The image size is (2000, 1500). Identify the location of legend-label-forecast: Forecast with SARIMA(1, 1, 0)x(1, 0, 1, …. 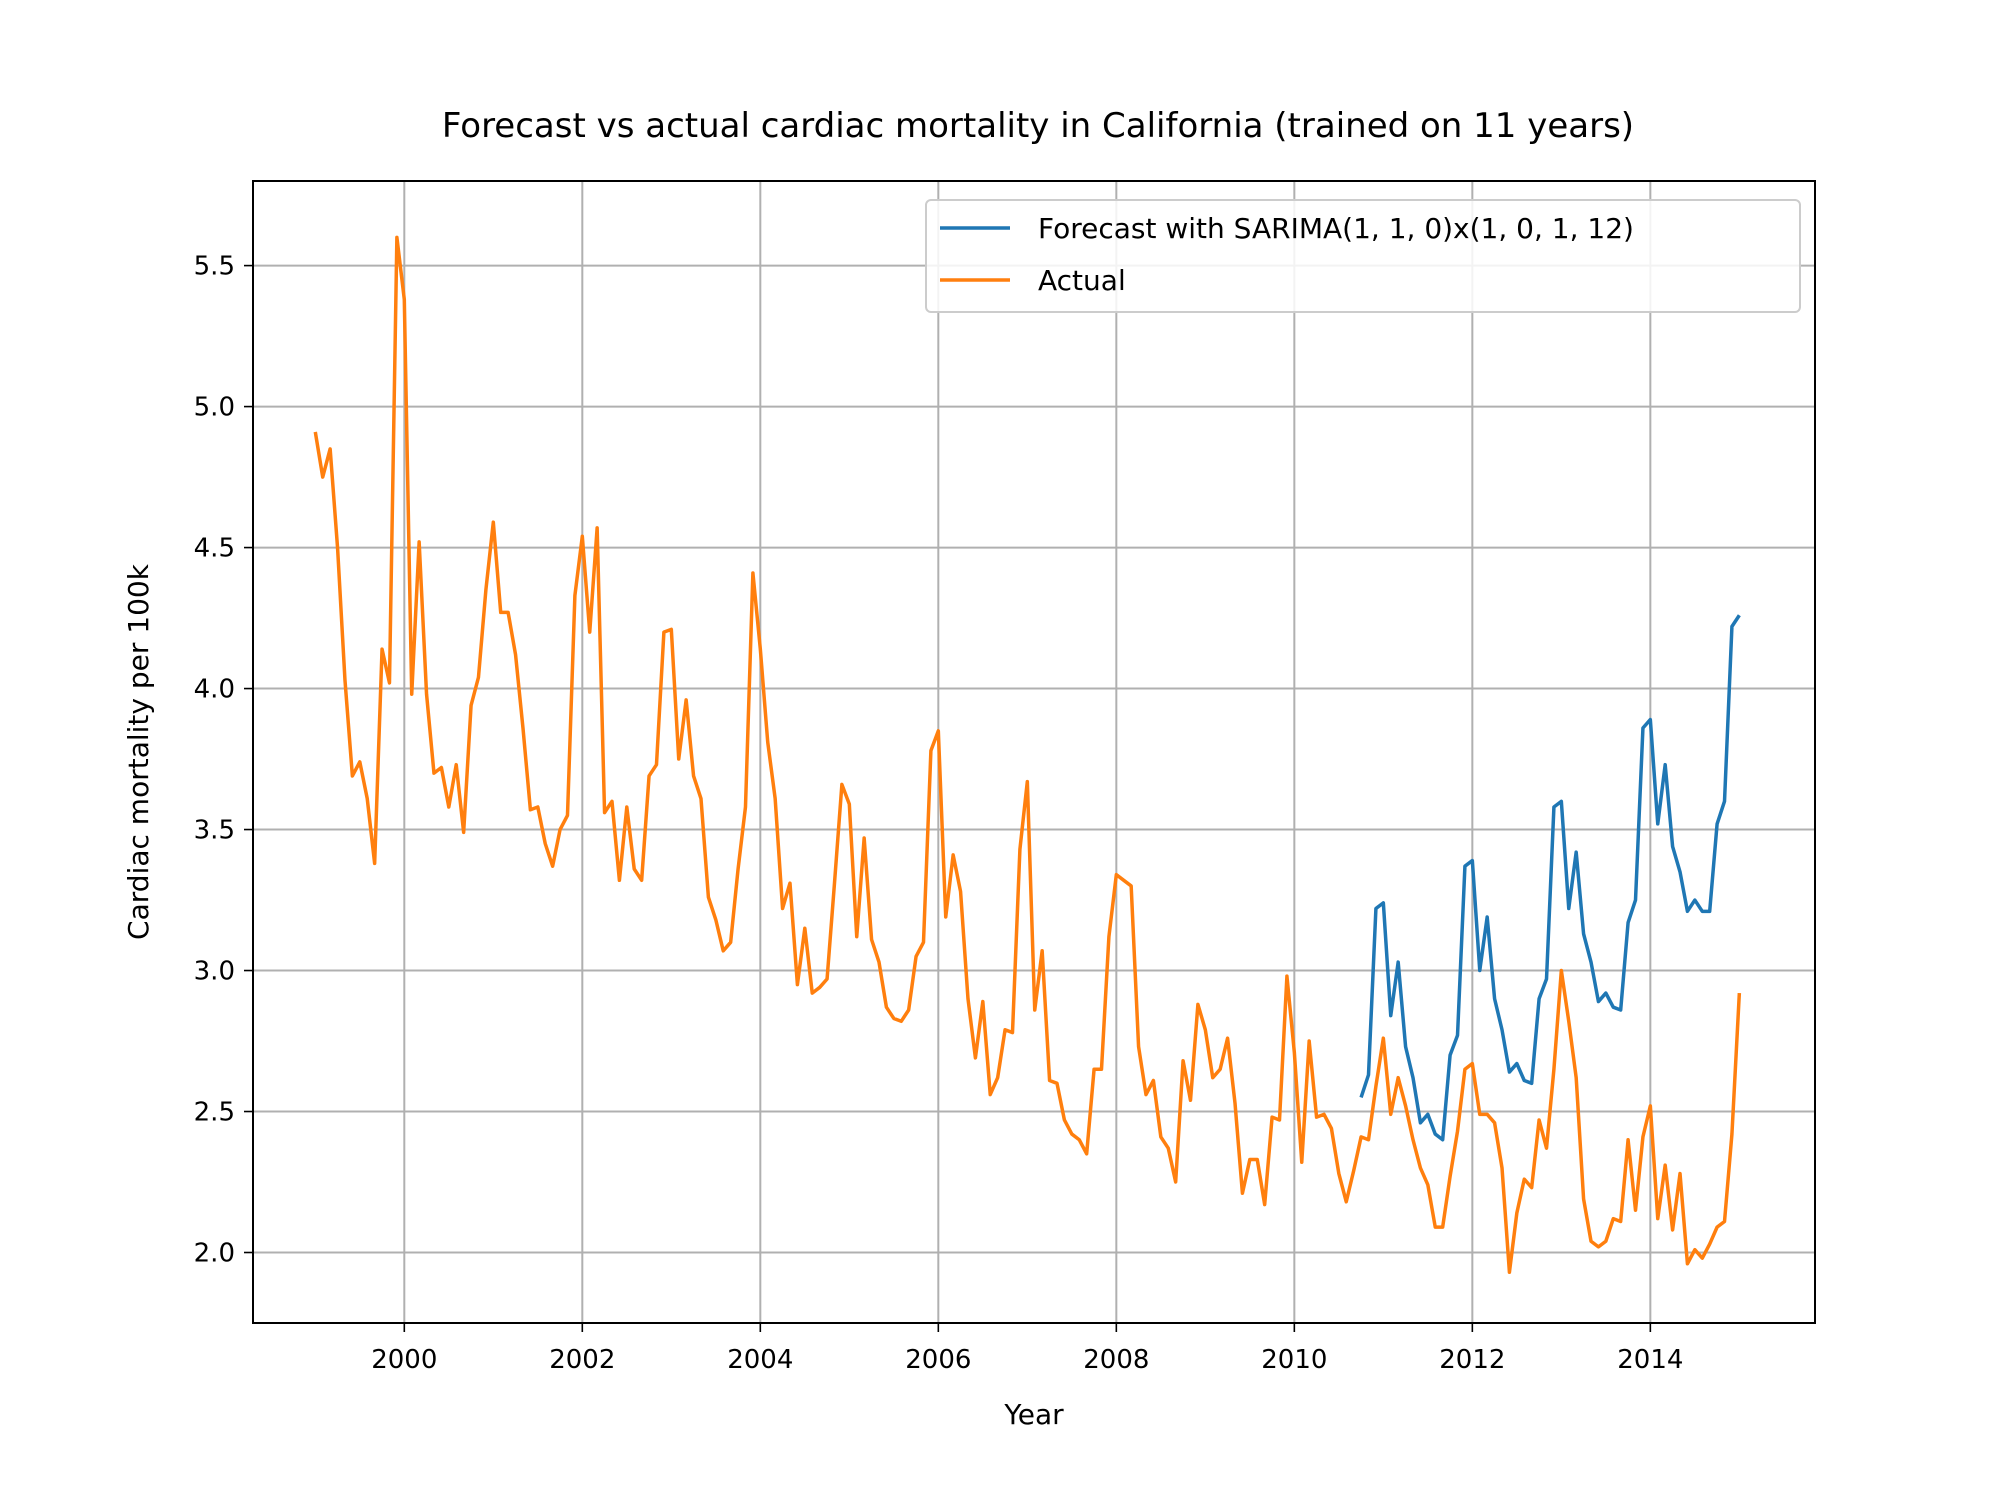
(1336, 228).